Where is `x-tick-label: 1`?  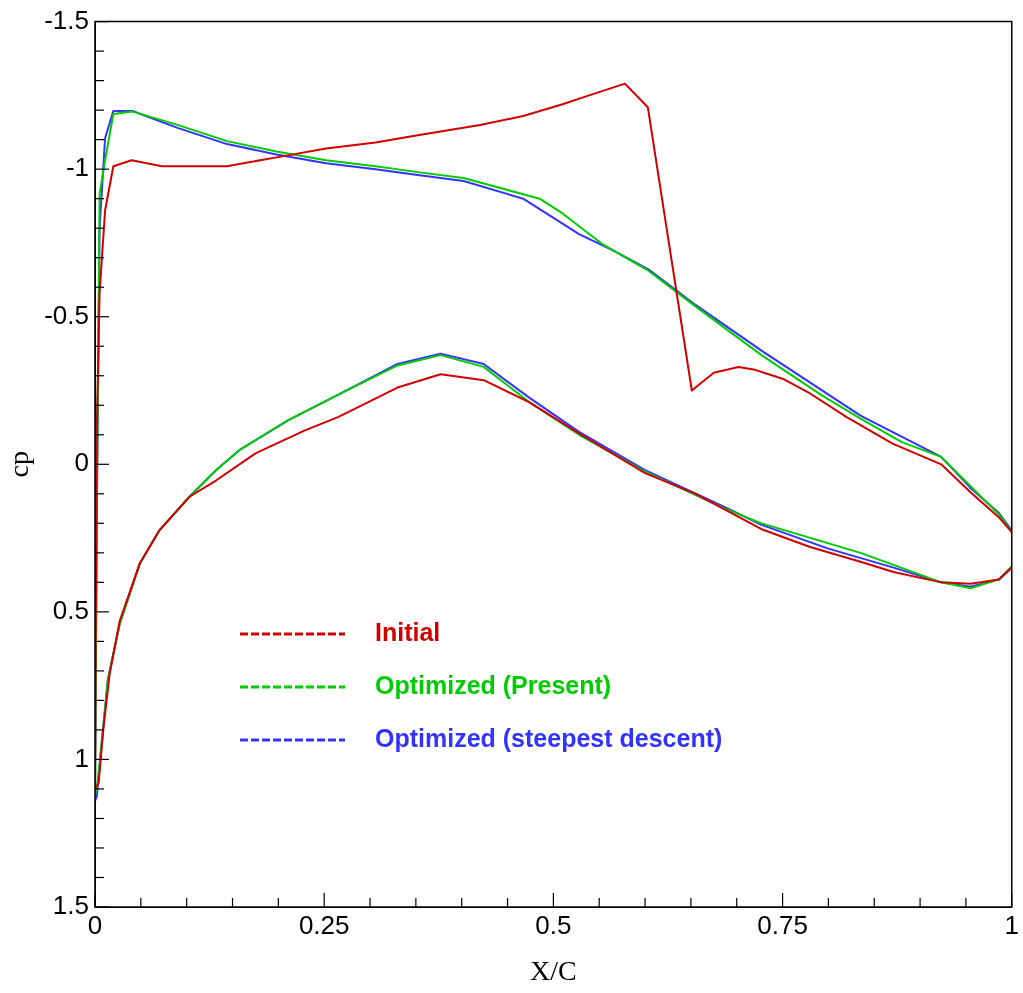
x-tick-label: 1 is located at coordinates (1011, 924).